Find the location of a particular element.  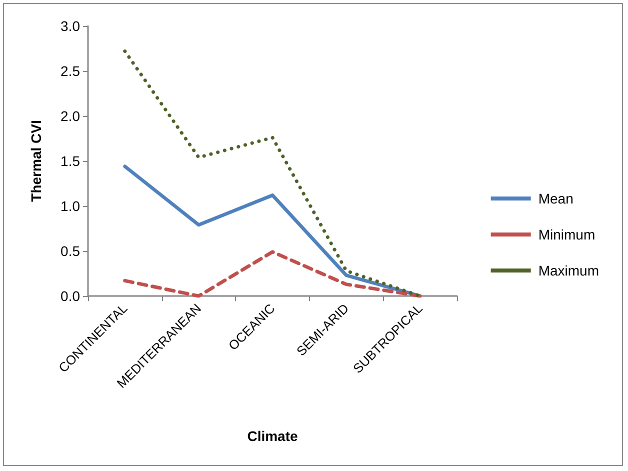

y-tick-label: 1.5 is located at coordinates (70, 161).